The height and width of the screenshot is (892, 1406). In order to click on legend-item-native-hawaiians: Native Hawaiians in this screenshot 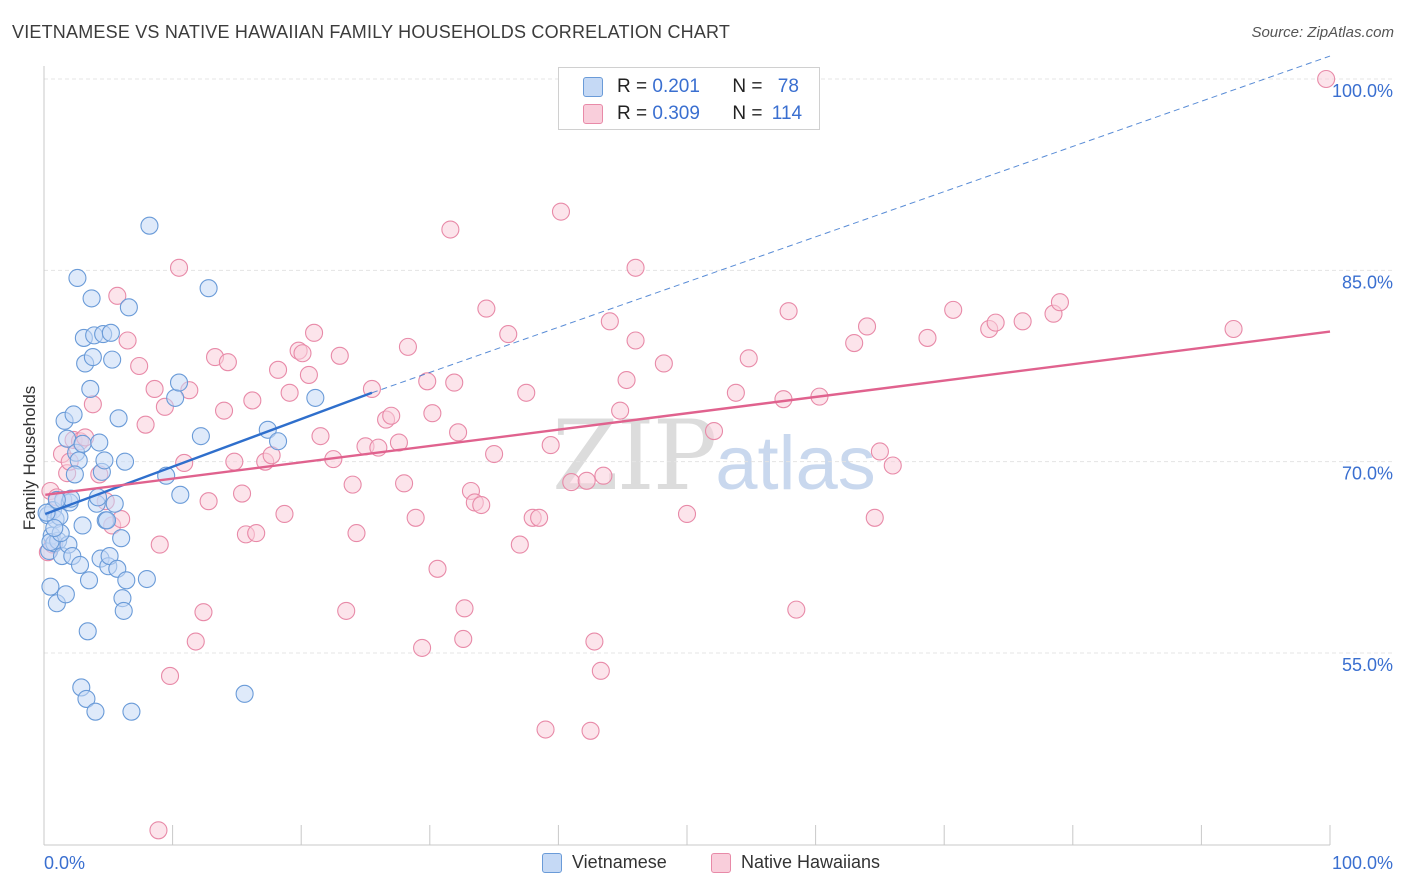, I will do `click(795, 862)`.